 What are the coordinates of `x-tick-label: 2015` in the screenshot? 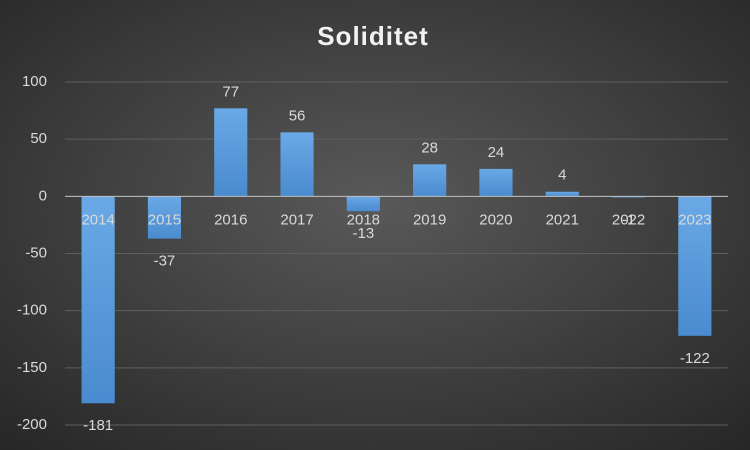 It's located at (164, 219).